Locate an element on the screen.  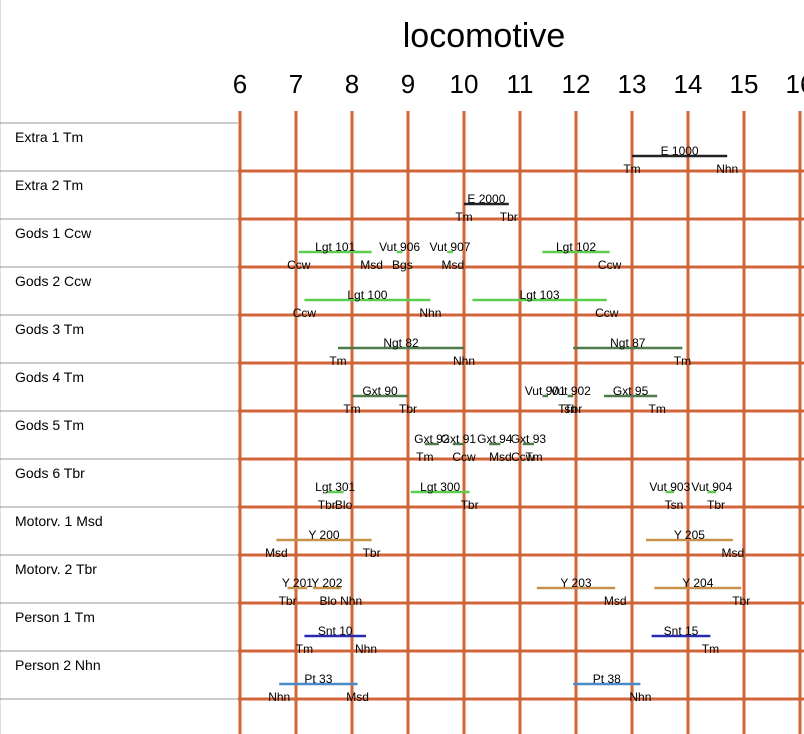
trip-name-label: Lgt 300 is located at coordinates (440, 487).